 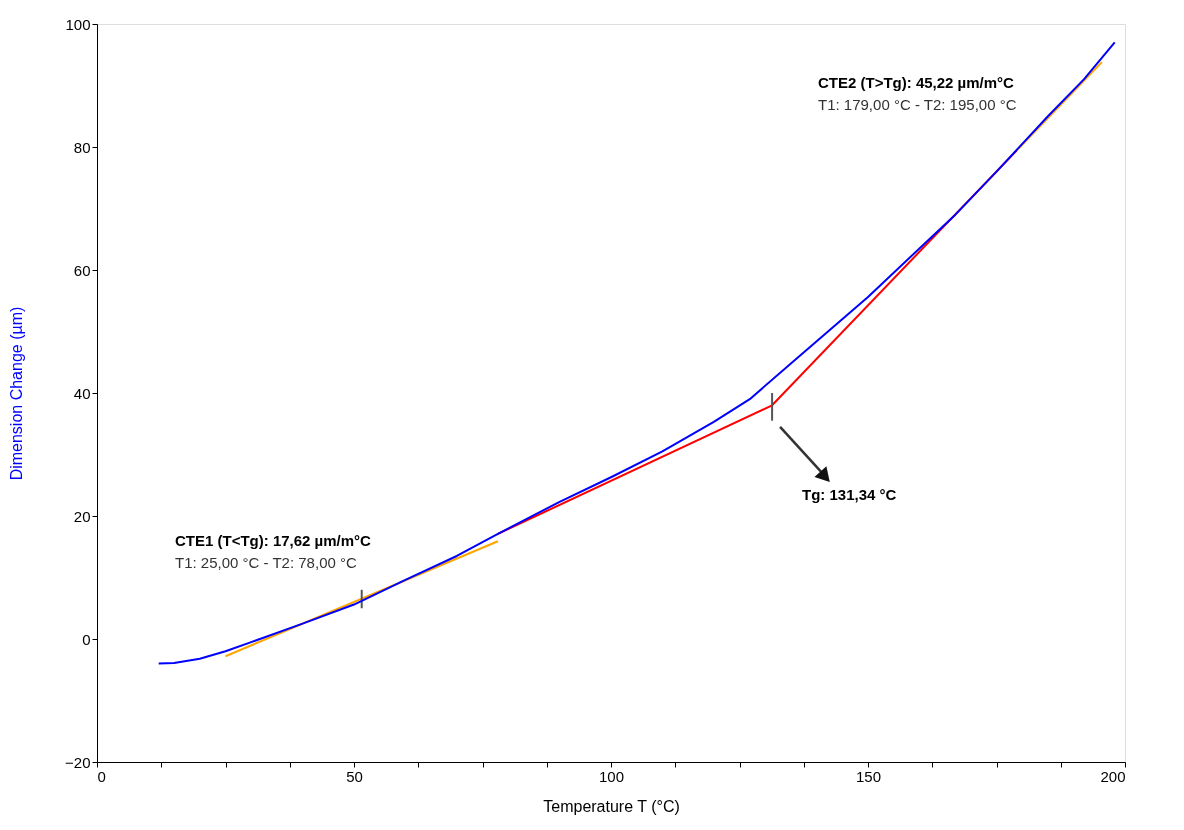 I want to click on x-tick-label: 150, so click(x=868, y=776).